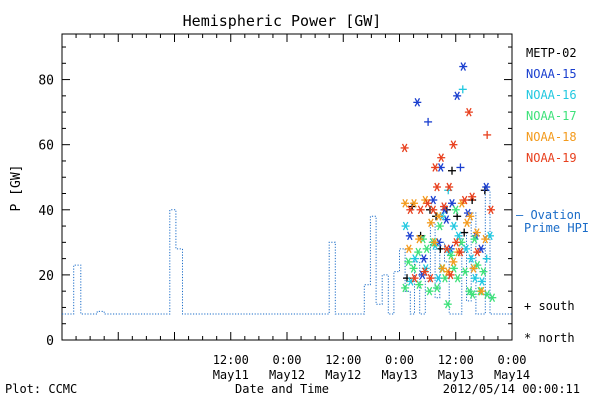 Image resolution: width=600 pixels, height=400 pixels. What do you see at coordinates (551, 53) in the screenshot?
I see `legend-entry: METP-02` at bounding box center [551, 53].